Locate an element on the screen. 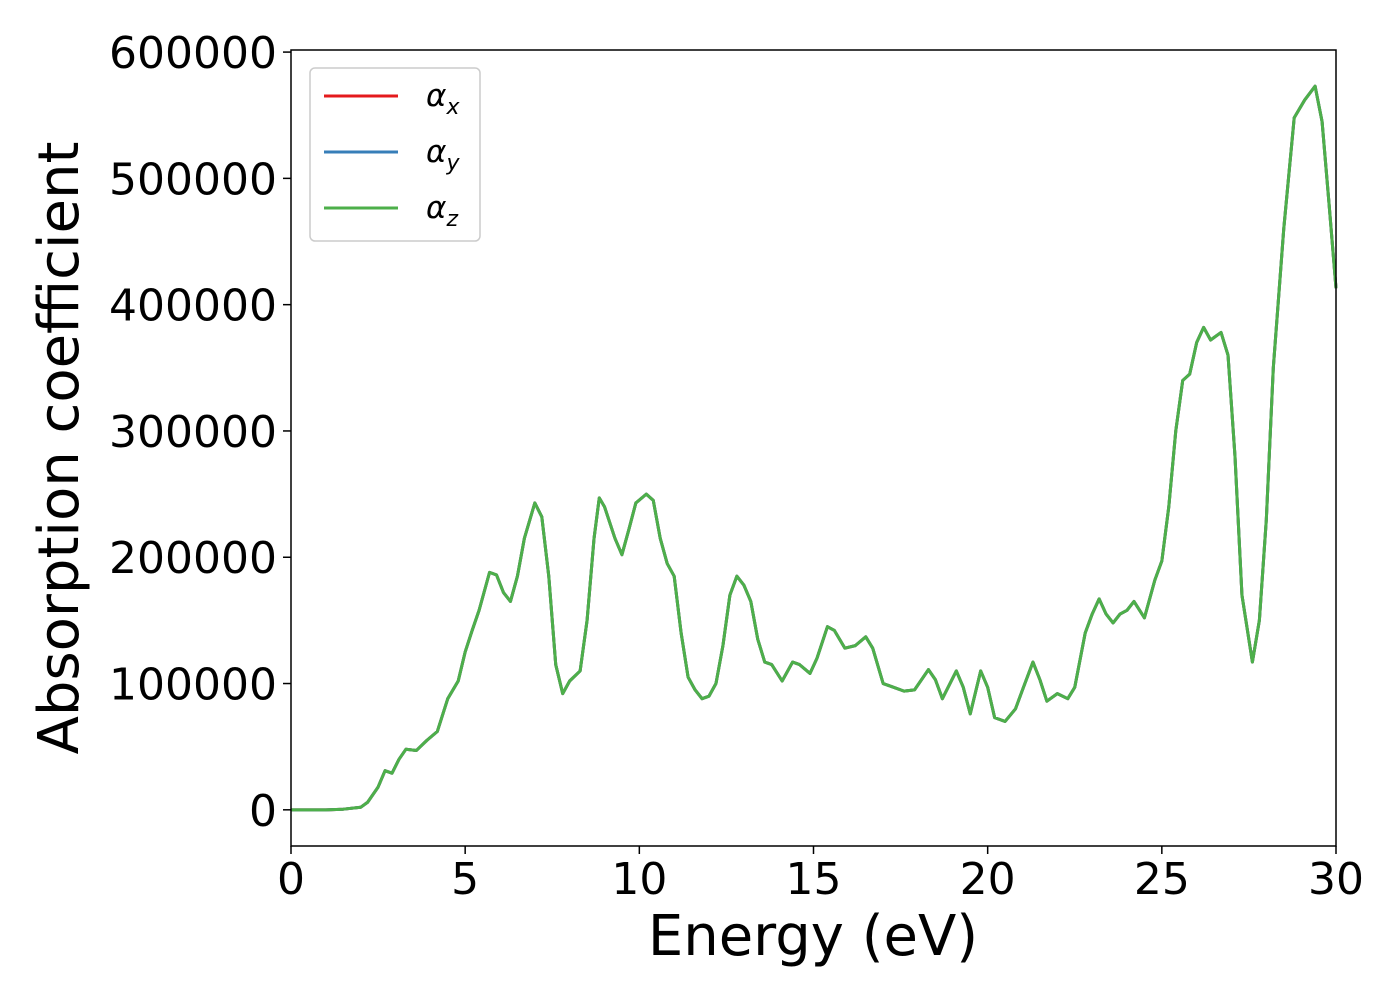  x-tick-label: 25 is located at coordinates (1162, 879).